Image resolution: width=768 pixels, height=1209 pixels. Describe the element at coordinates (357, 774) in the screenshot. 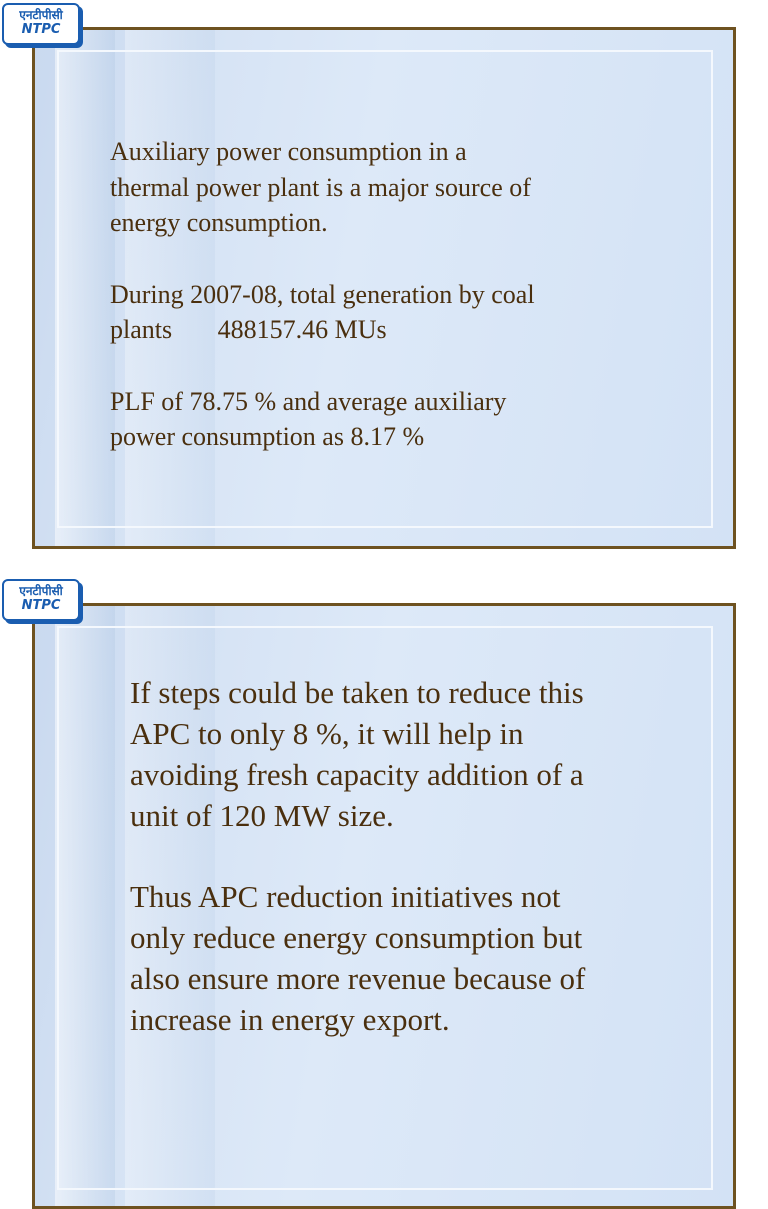

I see `text-line: avoiding fresh capacity addition of a` at that location.